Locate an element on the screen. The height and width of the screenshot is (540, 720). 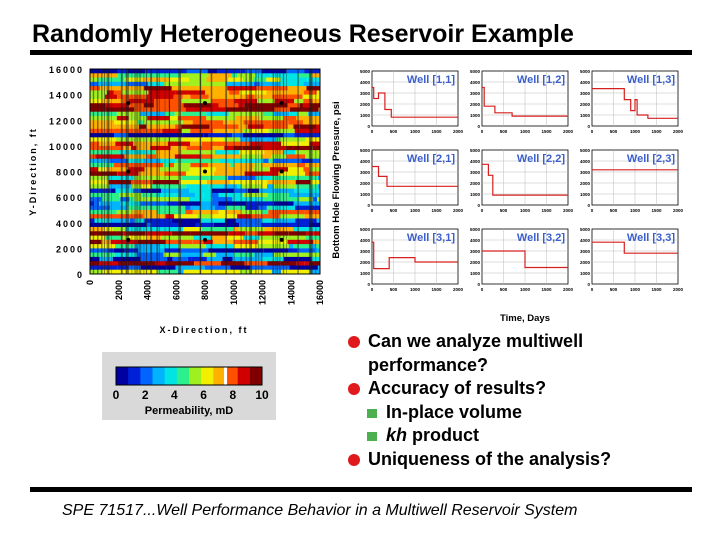
footer-rule is located at coordinates (361, 489).